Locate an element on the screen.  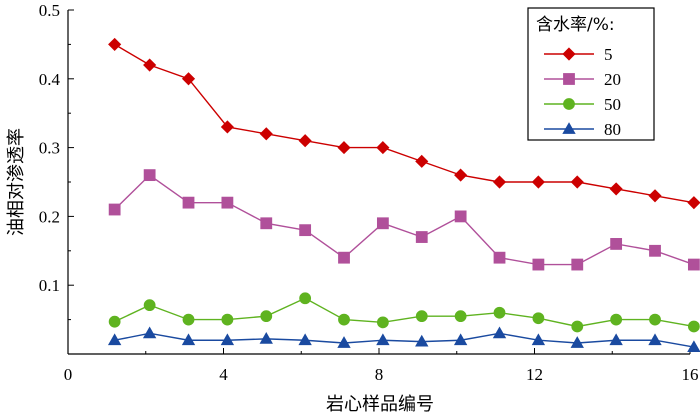
y-tick-label: 0.4 is located at coordinates (50, 79).